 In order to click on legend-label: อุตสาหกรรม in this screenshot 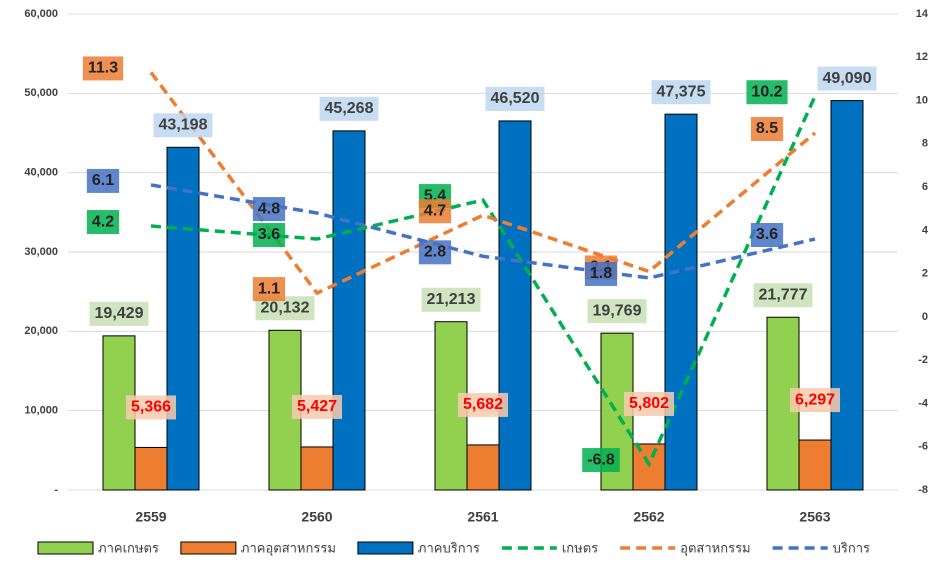, I will do `click(715, 548)`.